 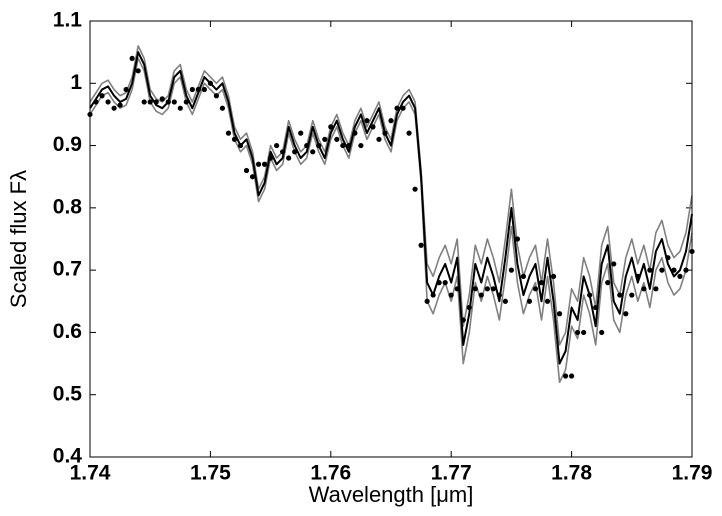 What do you see at coordinates (67, 331) in the screenshot?
I see `y-tick-label: 0.6` at bounding box center [67, 331].